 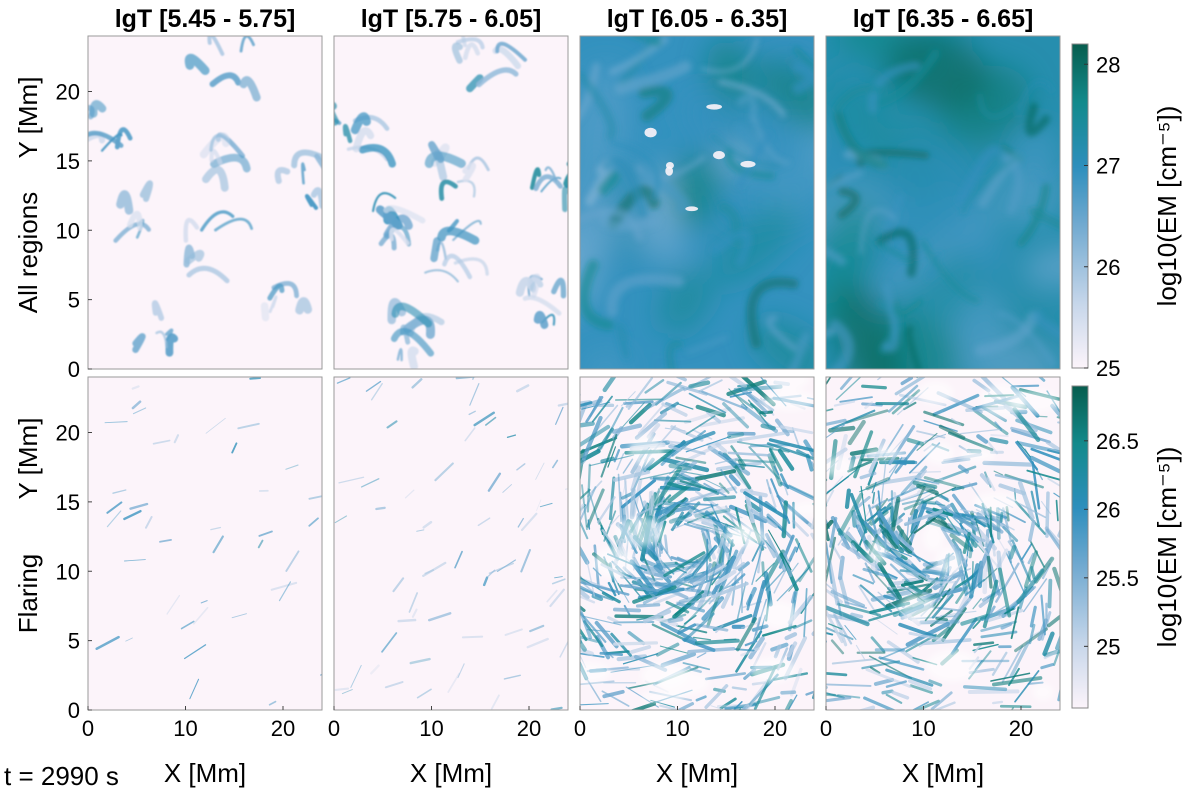 I want to click on colorbar-tick-label: 28, so click(x=1108, y=64).